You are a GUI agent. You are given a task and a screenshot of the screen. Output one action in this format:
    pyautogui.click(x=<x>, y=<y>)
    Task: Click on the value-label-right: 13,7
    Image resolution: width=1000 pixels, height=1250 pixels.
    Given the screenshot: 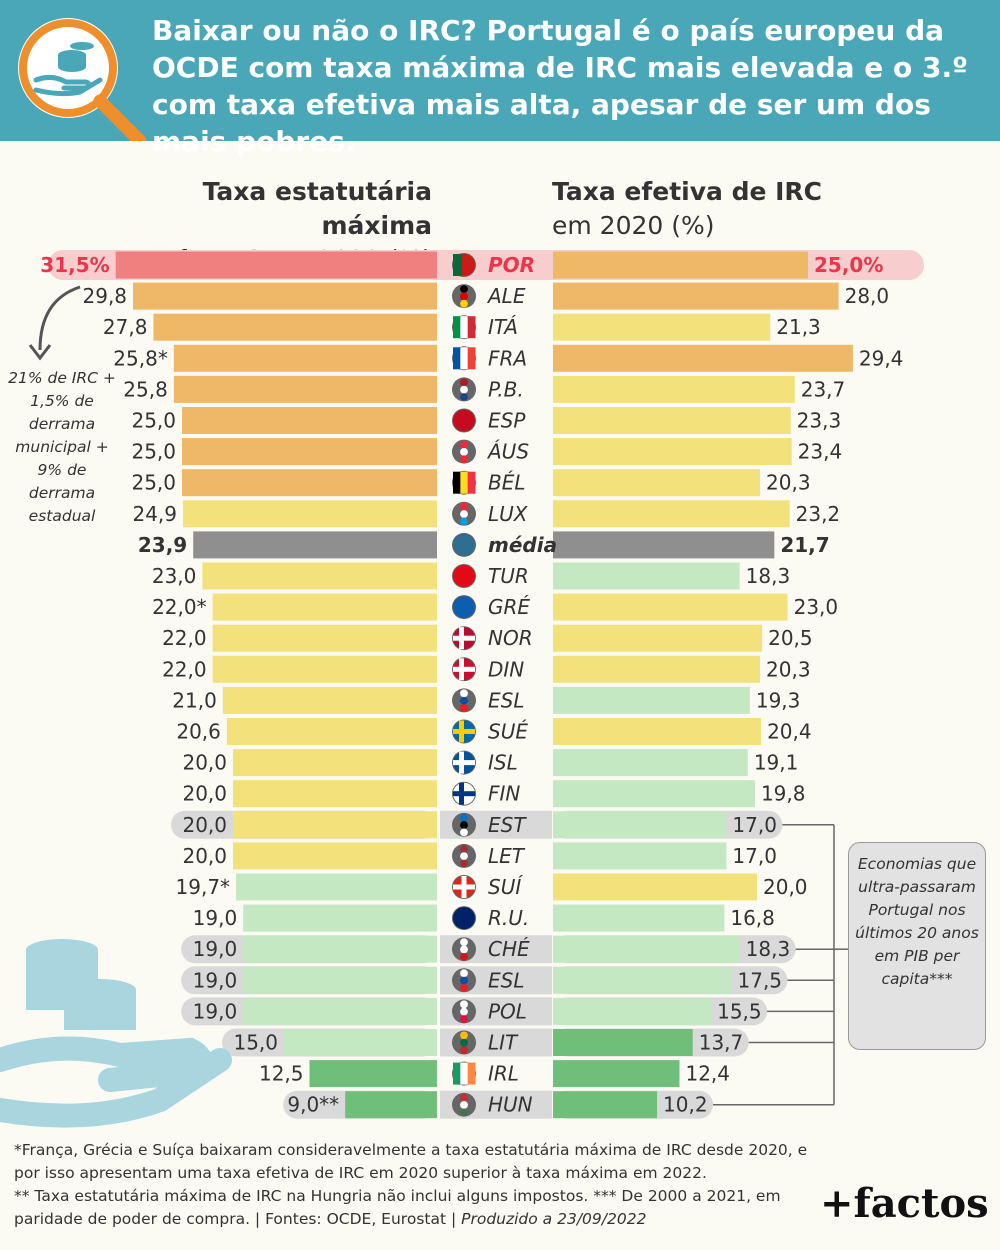 What is the action you would take?
    pyautogui.click(x=721, y=1043)
    